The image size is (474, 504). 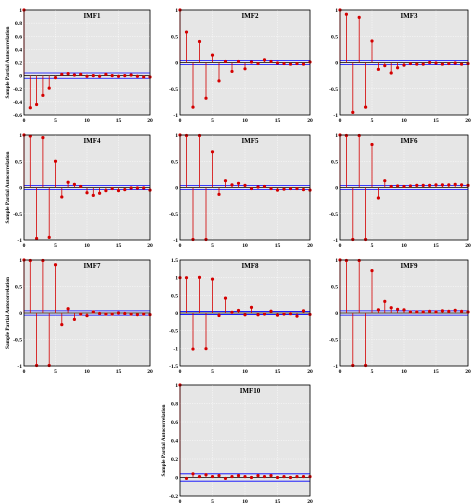 What do you see at coordinates (18, 50) in the screenshot?
I see `y-tick-label: 0.4` at bounding box center [18, 50].